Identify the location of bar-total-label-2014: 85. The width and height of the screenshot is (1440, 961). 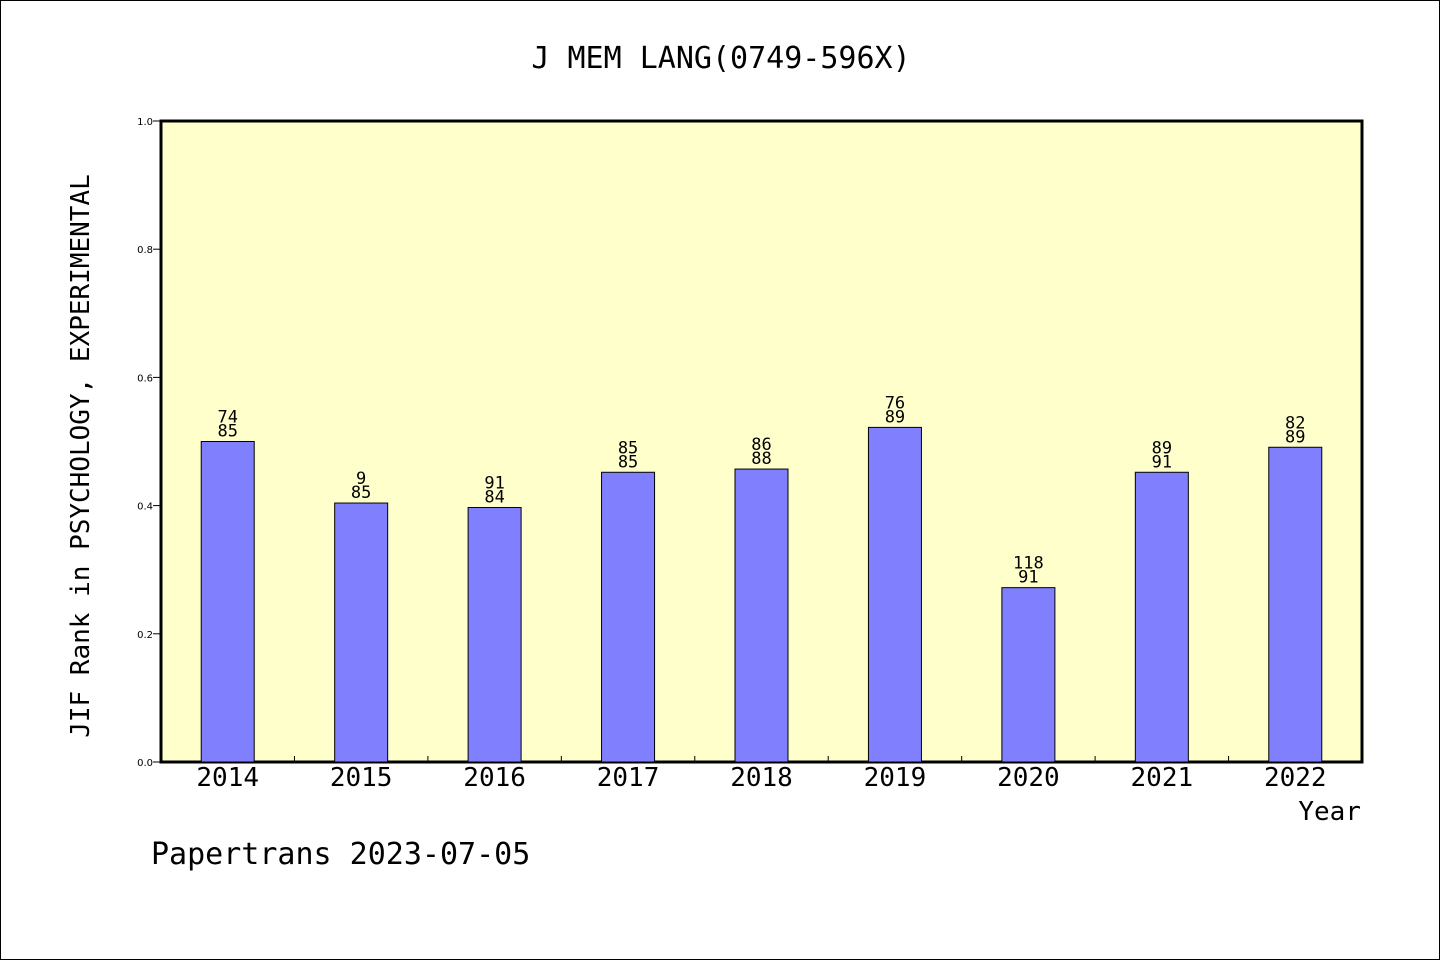
(227, 432).